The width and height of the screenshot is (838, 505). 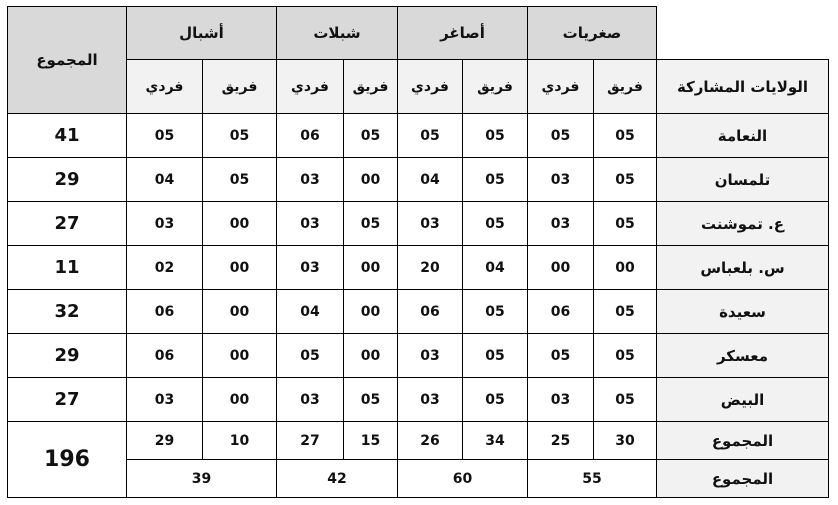 I want to click on individual-sum: 26, so click(x=430, y=440).